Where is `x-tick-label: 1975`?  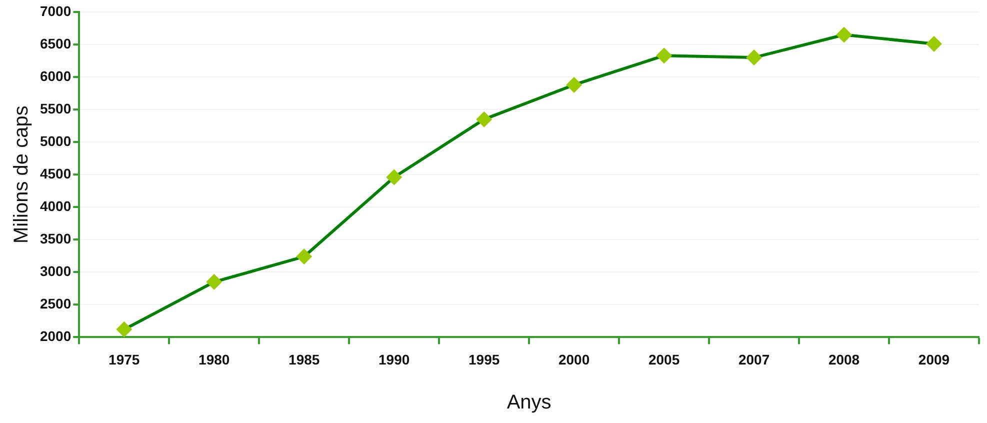
x-tick-label: 1975 is located at coordinates (124, 359).